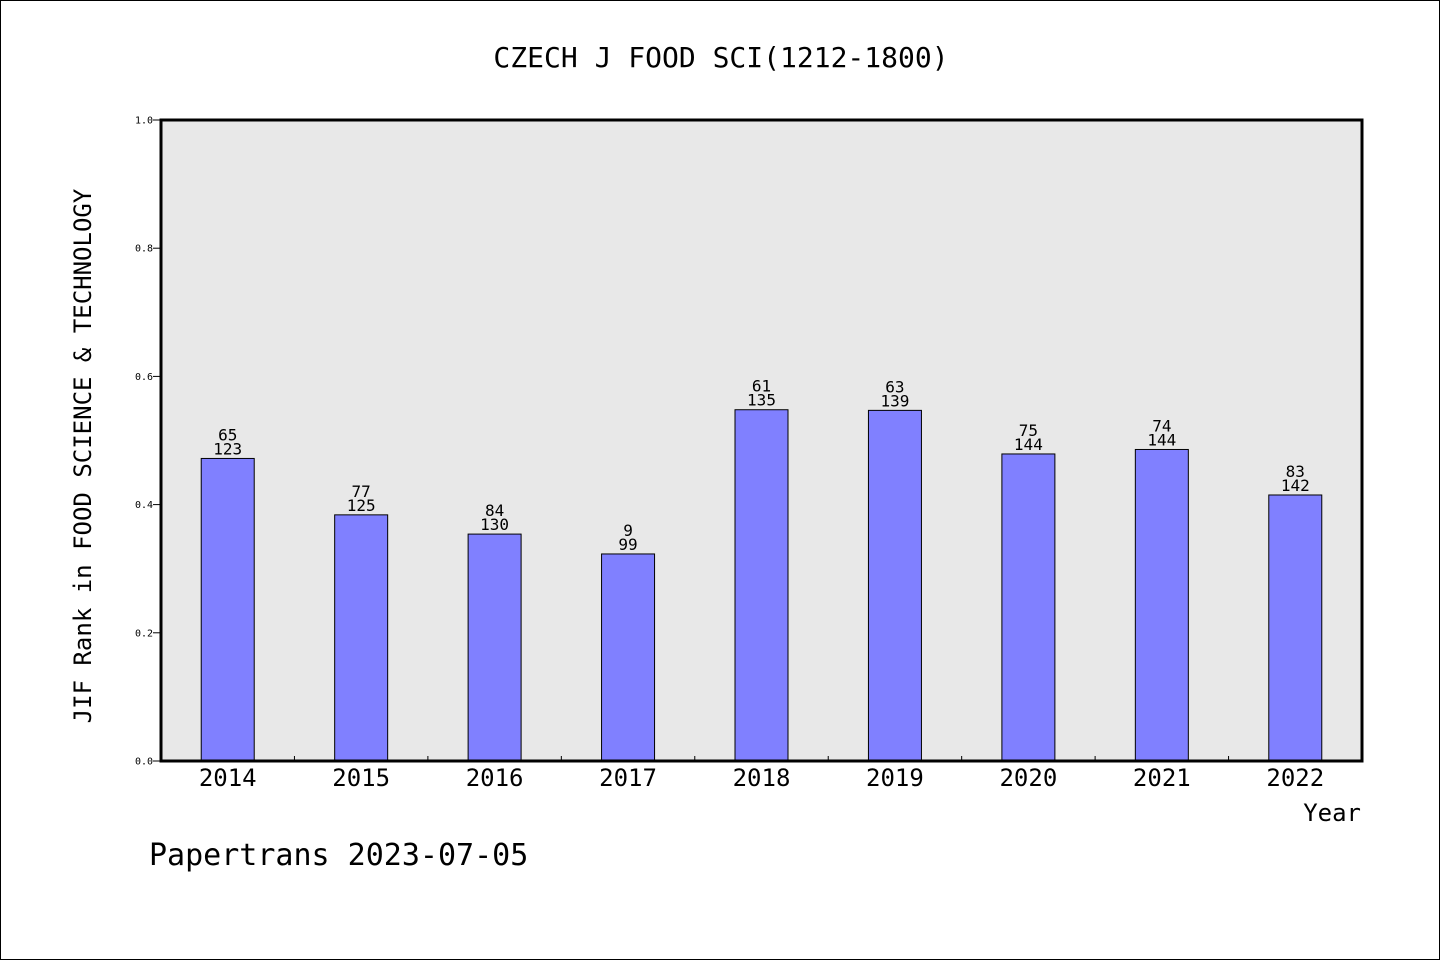 The width and height of the screenshot is (1440, 964). Describe the element at coordinates (1162, 778) in the screenshot. I see `x-tick-label: 2021` at that location.